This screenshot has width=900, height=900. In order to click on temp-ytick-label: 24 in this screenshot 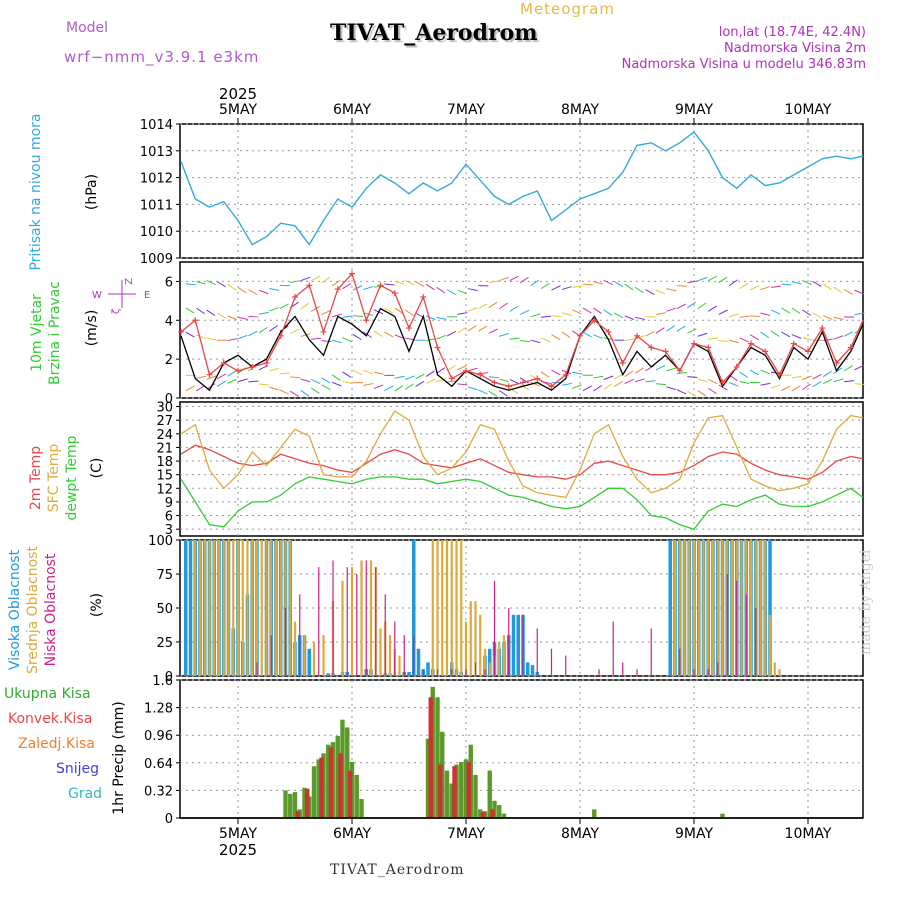, I will do `click(164, 435)`.